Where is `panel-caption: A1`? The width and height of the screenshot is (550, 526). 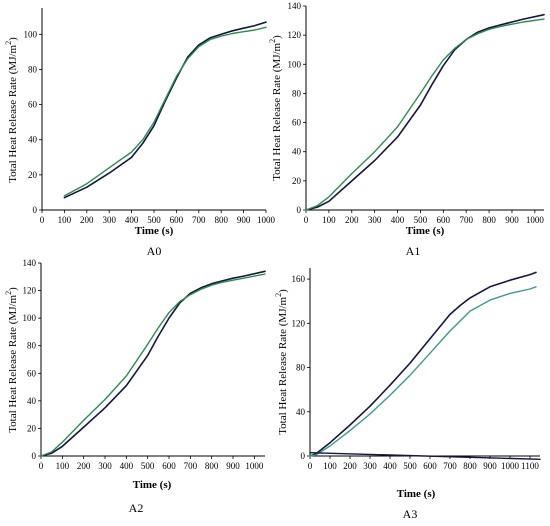
panel-caption: A1 is located at coordinates (413, 251).